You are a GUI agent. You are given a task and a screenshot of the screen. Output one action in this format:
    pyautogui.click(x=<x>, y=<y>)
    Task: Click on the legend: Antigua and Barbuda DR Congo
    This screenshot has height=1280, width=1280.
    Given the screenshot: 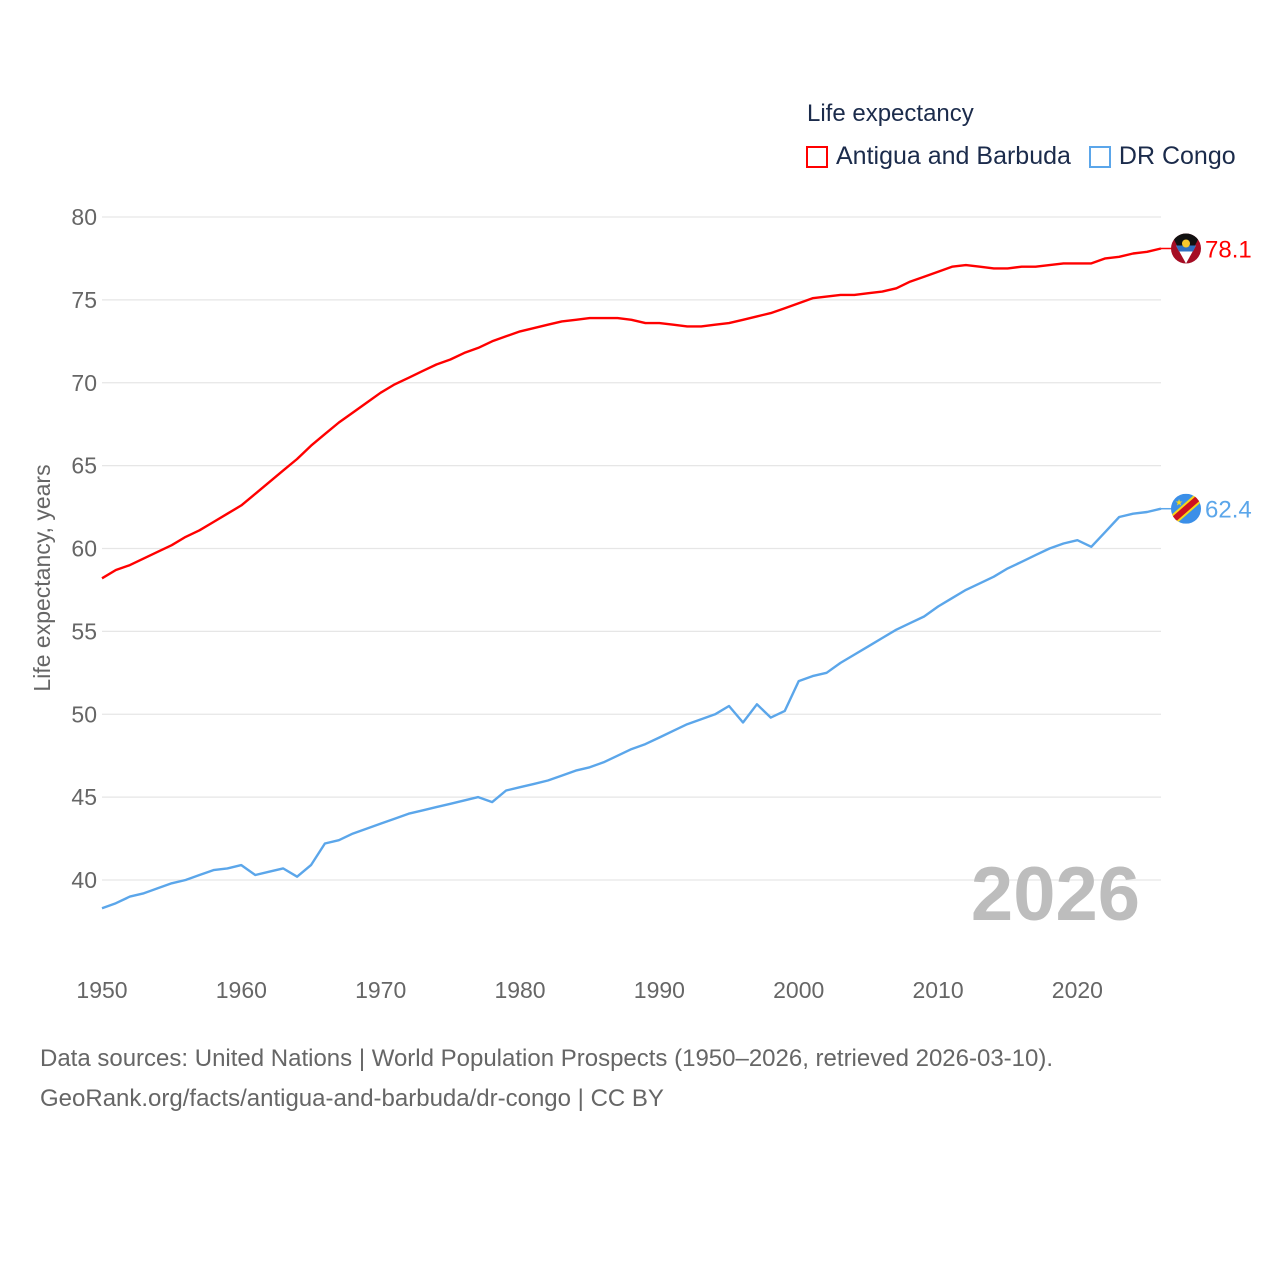 What is the action you would take?
    pyautogui.click(x=1021, y=156)
    